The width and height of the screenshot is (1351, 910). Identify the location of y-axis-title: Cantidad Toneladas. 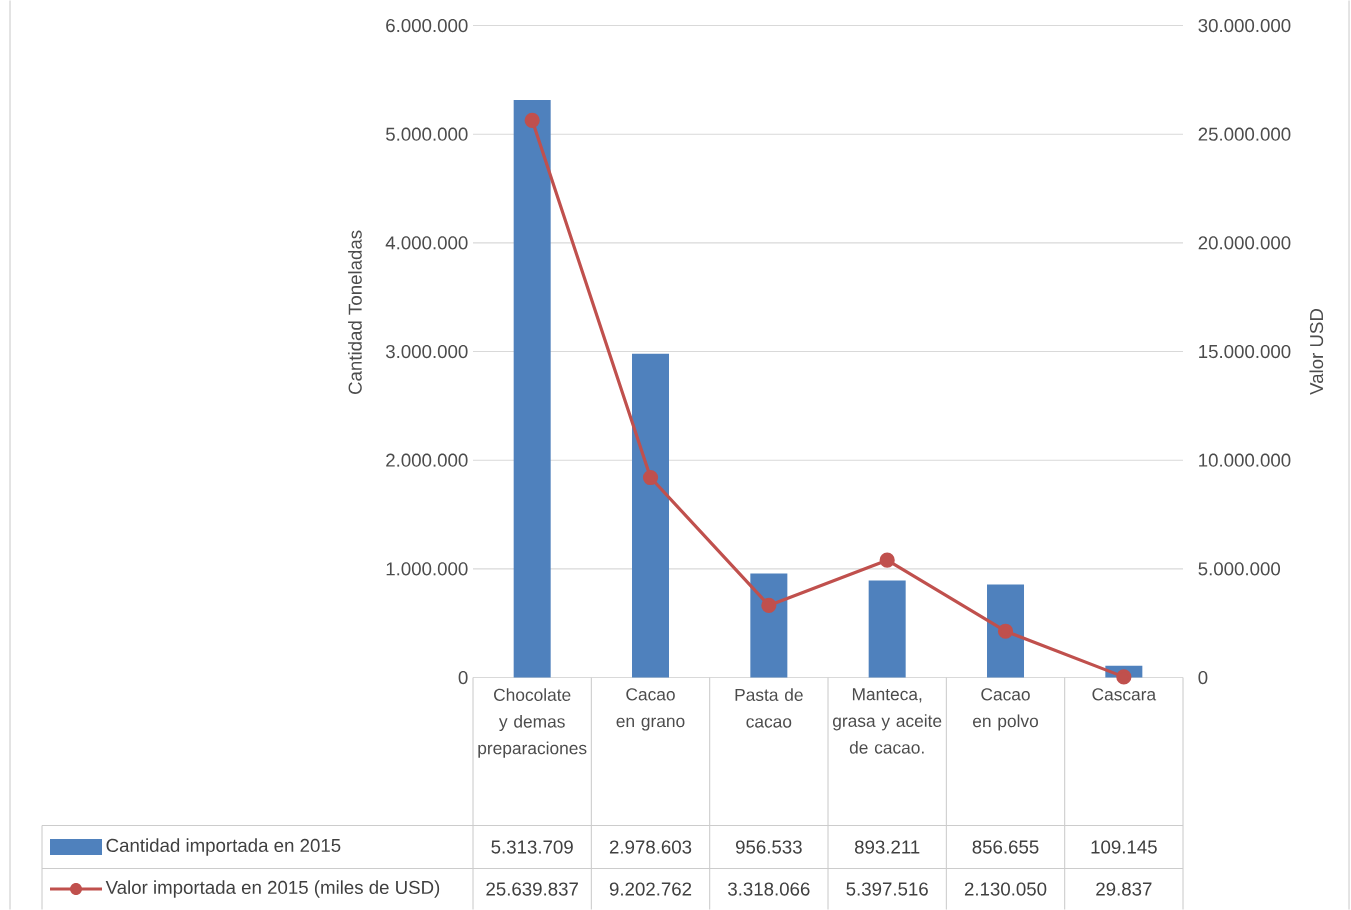
(355, 312).